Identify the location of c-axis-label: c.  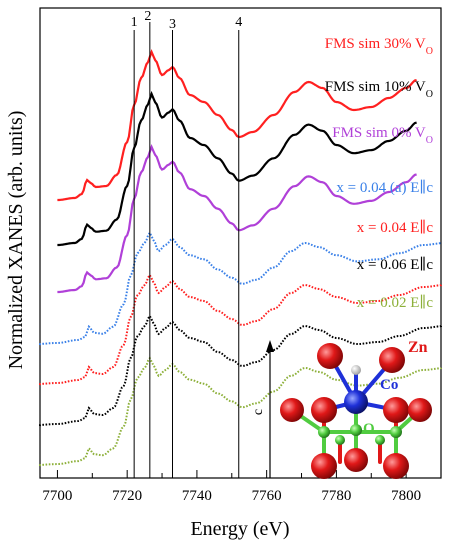
(258, 412).